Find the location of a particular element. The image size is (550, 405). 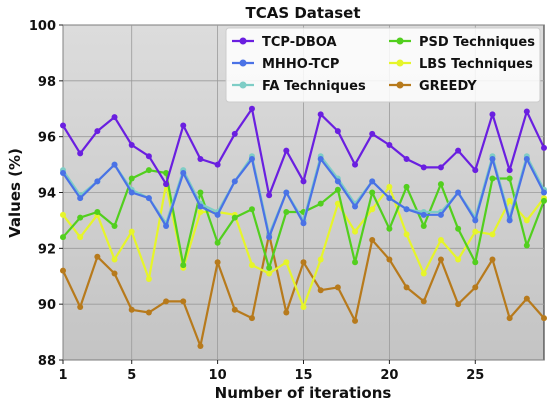

x-tick-label: 1 is located at coordinates (62, 375).